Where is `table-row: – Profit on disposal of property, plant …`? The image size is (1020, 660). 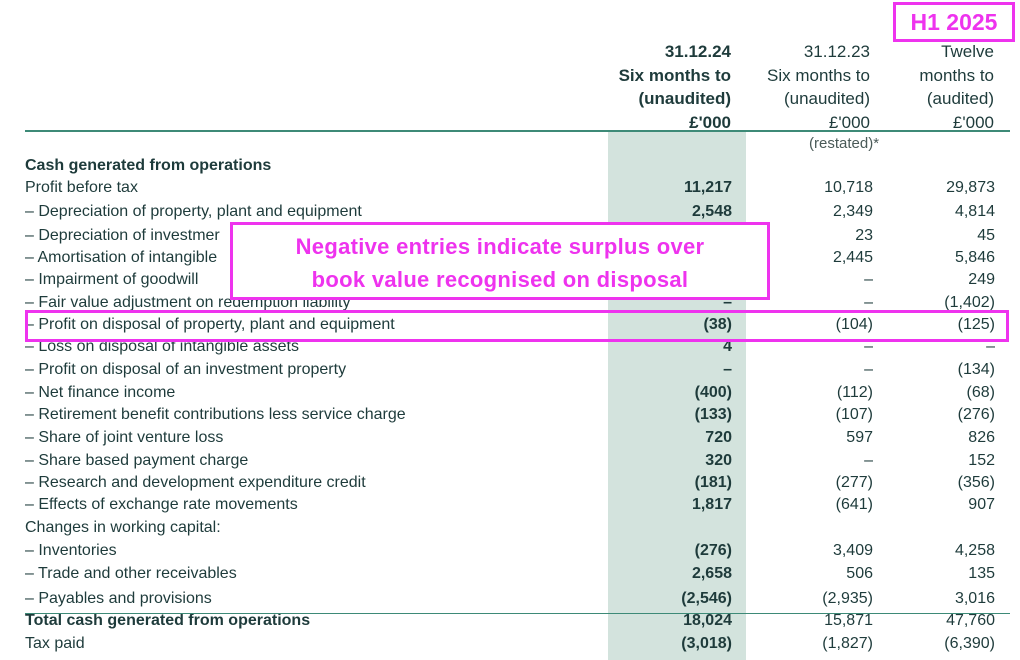
table-row: – Profit on disposal of property, plant … is located at coordinates (510, 327).